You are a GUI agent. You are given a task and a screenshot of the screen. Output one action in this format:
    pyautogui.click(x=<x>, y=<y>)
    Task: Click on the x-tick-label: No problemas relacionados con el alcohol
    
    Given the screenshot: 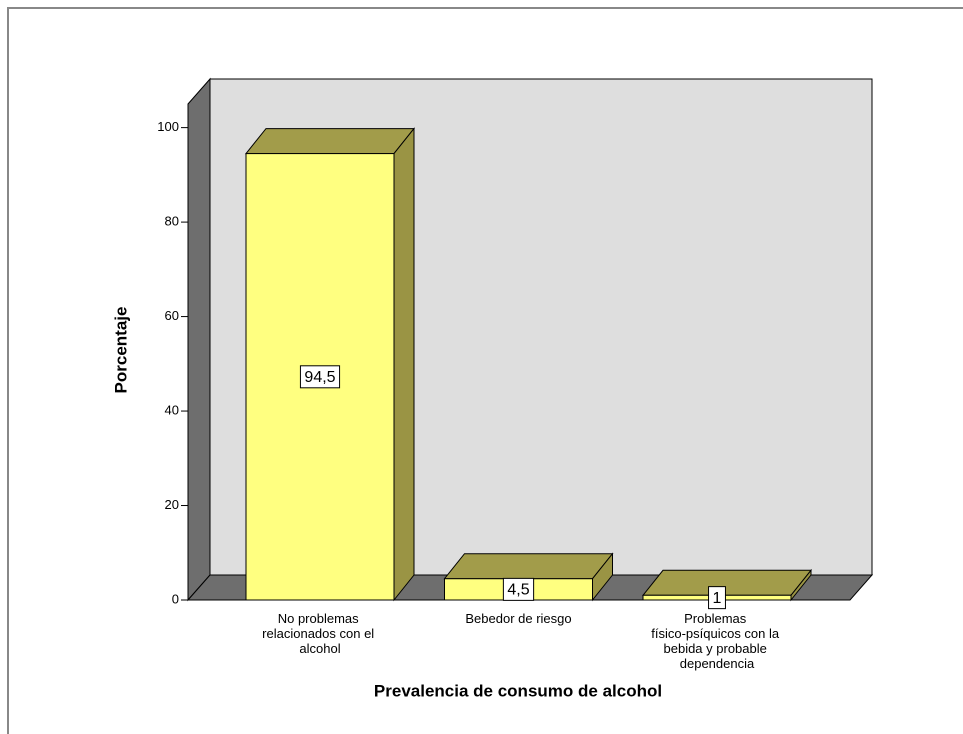 What is the action you would take?
    pyautogui.click(x=320, y=633)
    